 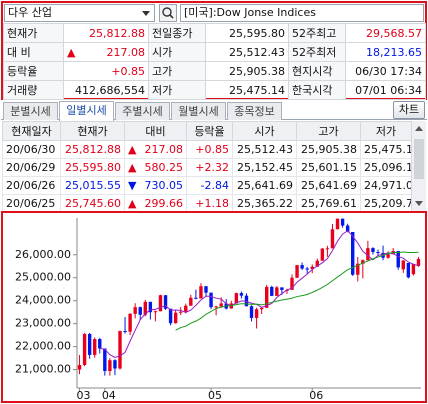 I want to click on tab-active: 일별시세, so click(x=86, y=111).